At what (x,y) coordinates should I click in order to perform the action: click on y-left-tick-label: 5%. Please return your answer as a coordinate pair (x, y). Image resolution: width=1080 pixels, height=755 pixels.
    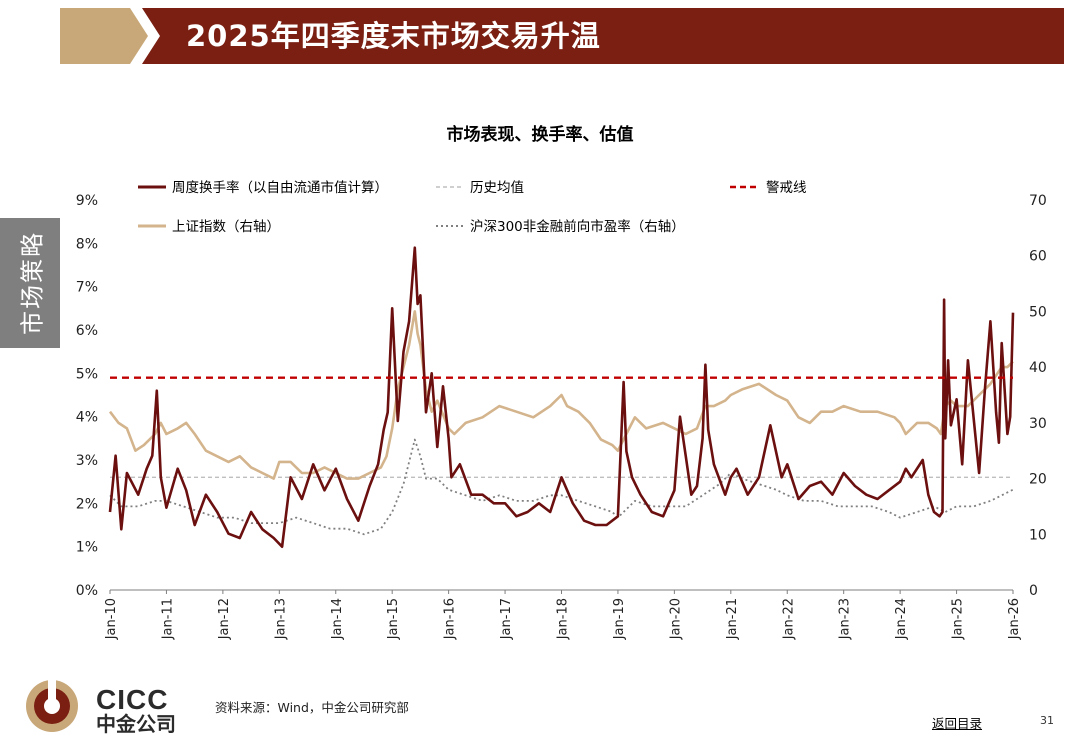
    Looking at the image, I should click on (87, 374).